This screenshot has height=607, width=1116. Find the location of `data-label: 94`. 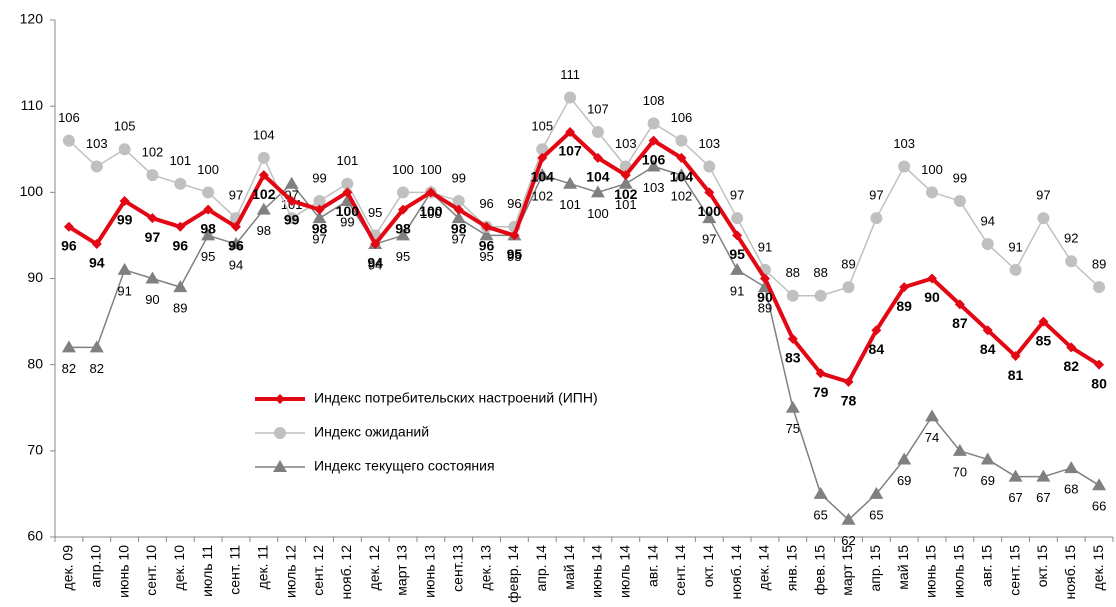

data-label: 94 is located at coordinates (375, 263).